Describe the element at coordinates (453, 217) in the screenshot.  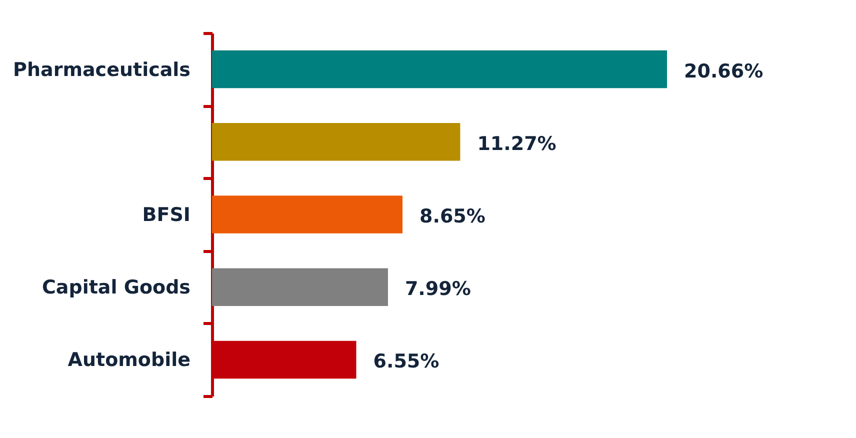
I see `data-label: 8.65%` at that location.